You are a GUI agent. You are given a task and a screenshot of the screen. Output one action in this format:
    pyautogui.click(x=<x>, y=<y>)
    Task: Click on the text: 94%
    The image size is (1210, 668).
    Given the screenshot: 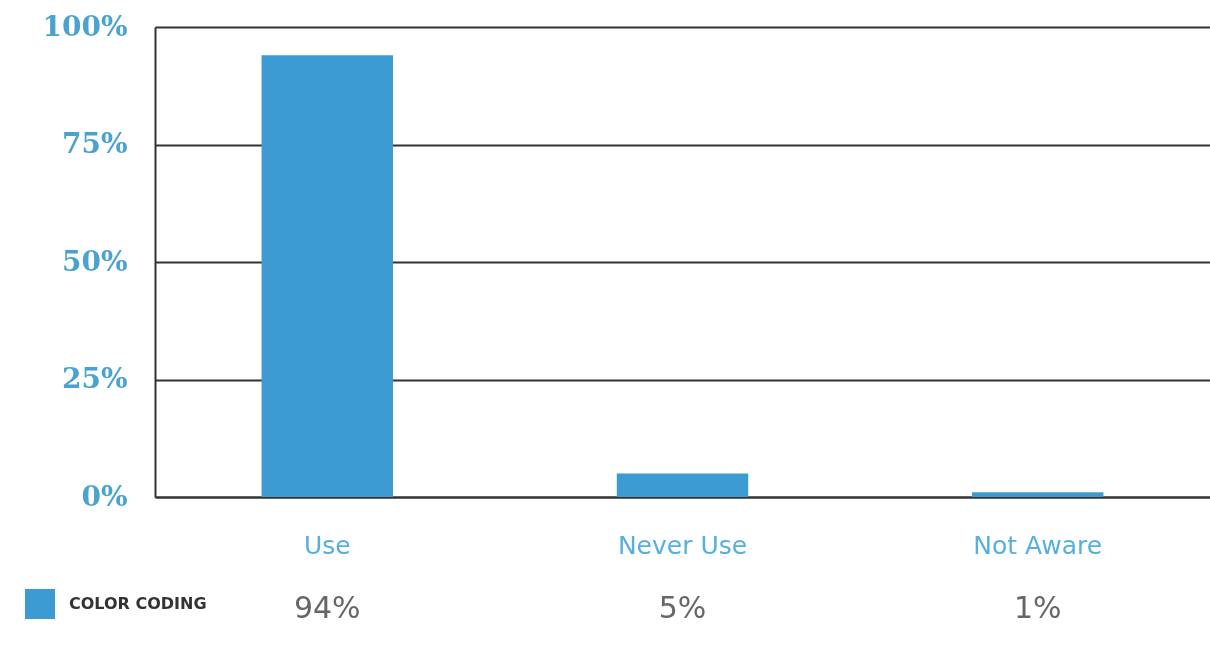 What is the action you would take?
    pyautogui.click(x=327, y=607)
    